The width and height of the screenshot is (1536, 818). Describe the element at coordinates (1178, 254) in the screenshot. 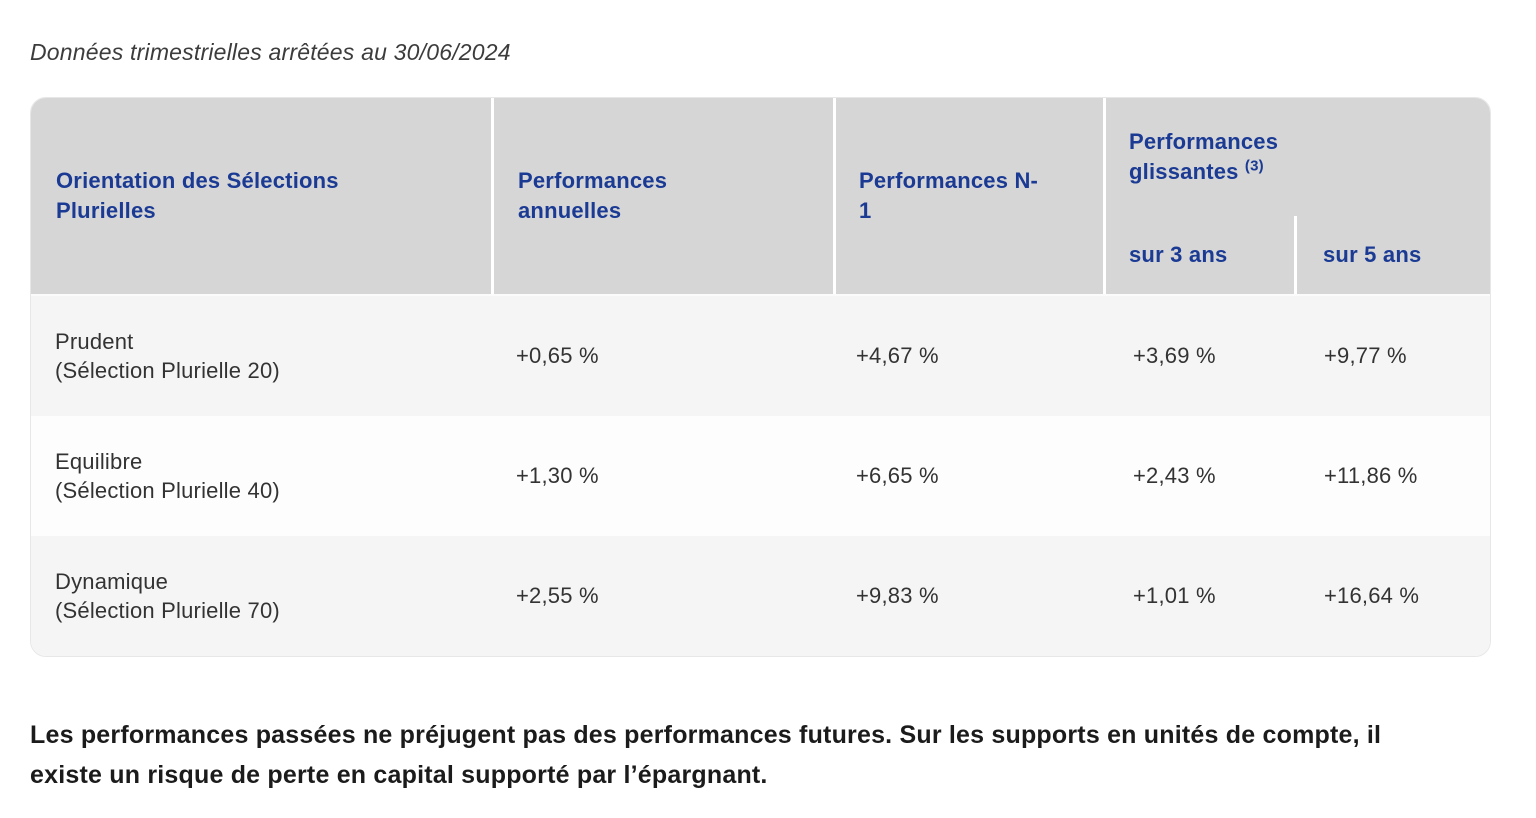

I see `header-sur-3-ans-label: sur 3 ans` at that location.